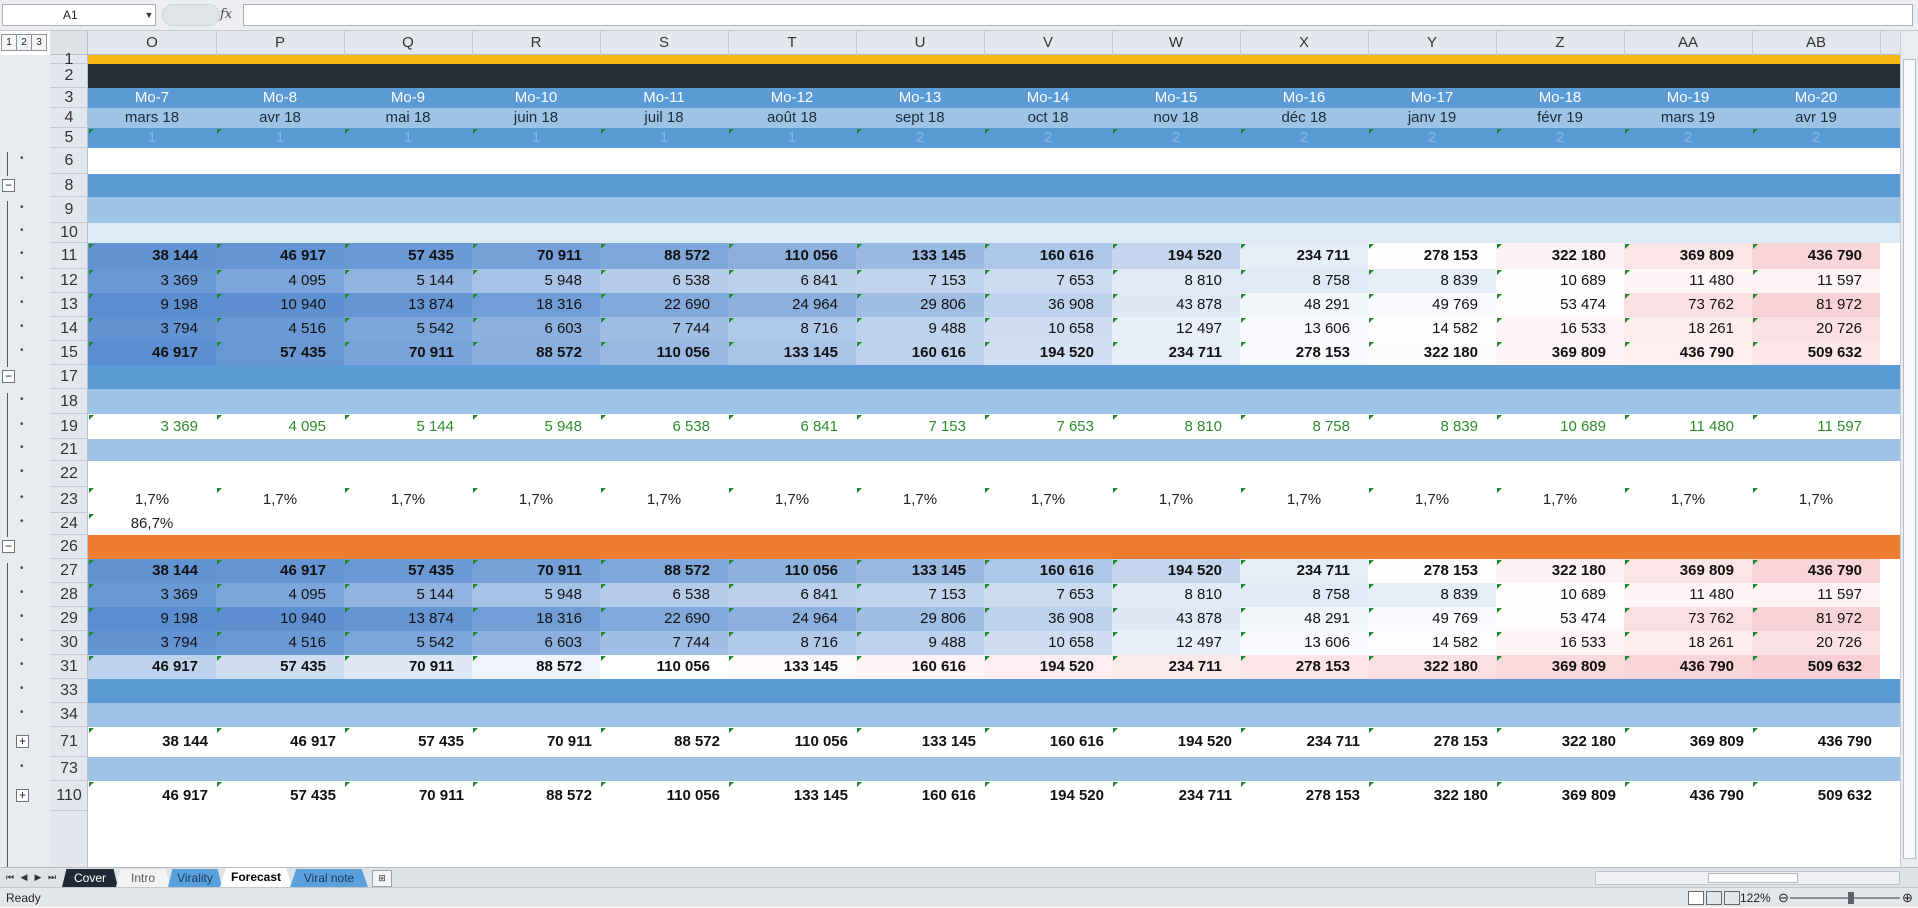 The image size is (1918, 908). Describe the element at coordinates (1048, 138) in the screenshot. I see `cell-V5: 2` at that location.